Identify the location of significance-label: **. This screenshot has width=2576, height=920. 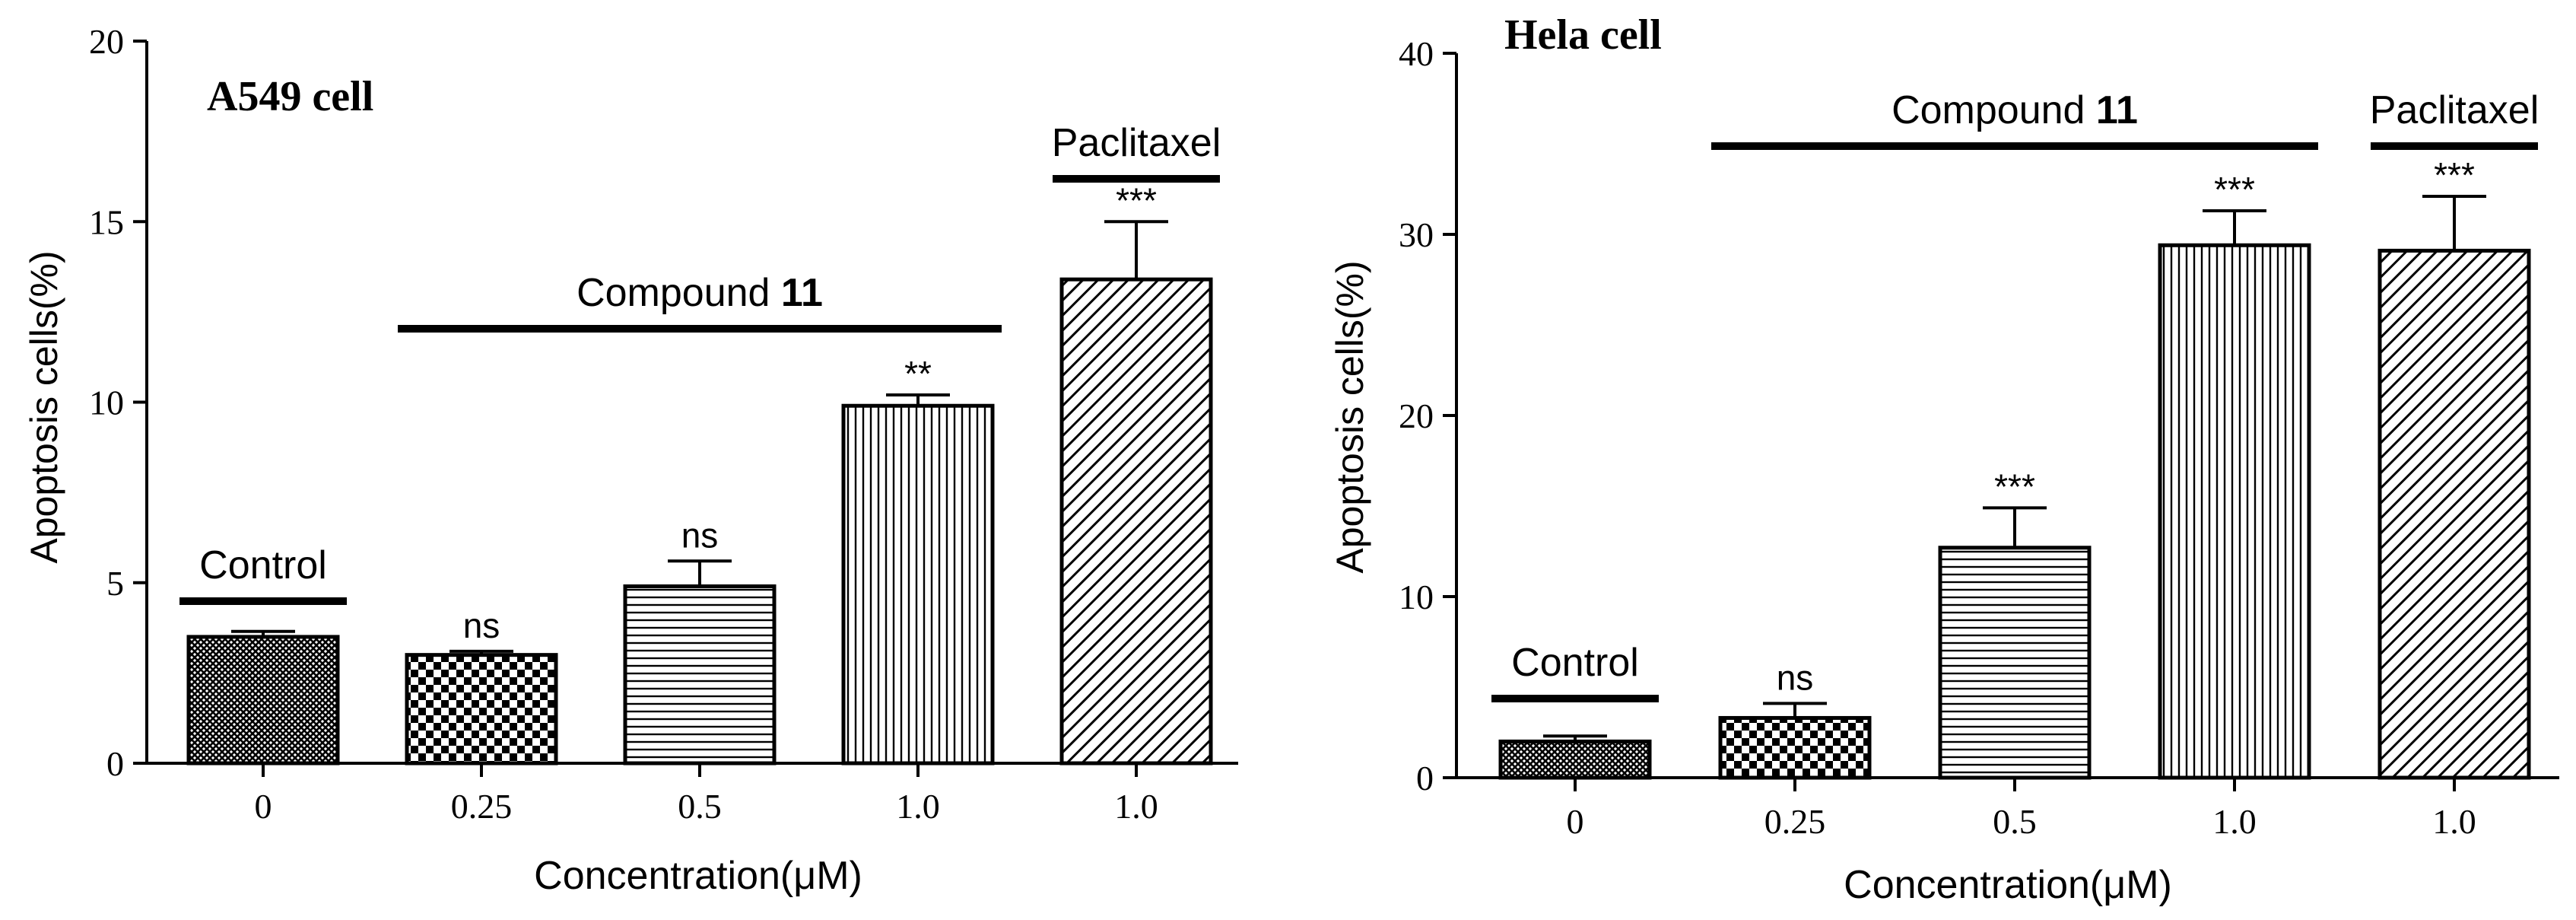
(918, 373).